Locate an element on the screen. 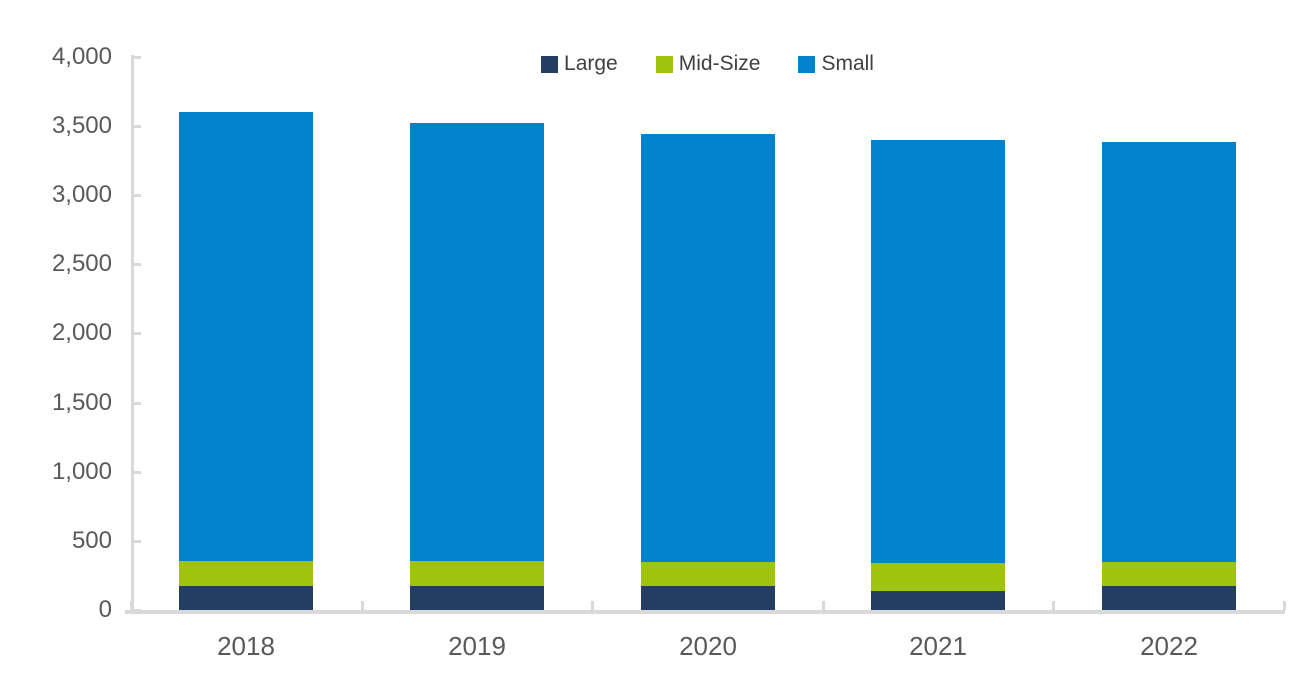 This screenshot has width=1294, height=682. bar-2018-large is located at coordinates (246, 598).